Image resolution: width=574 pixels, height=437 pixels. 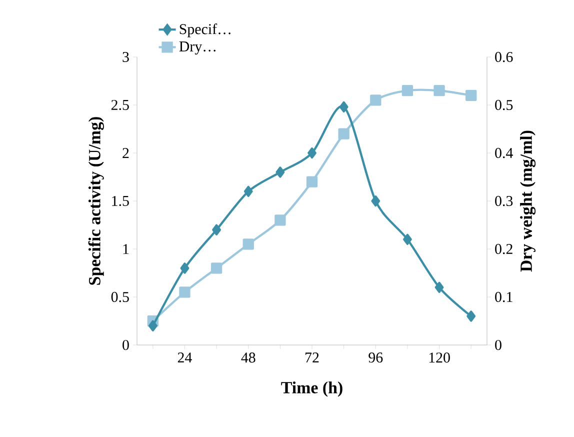 What do you see at coordinates (120, 201) in the screenshot?
I see `y-tick-label: 1.5` at bounding box center [120, 201].